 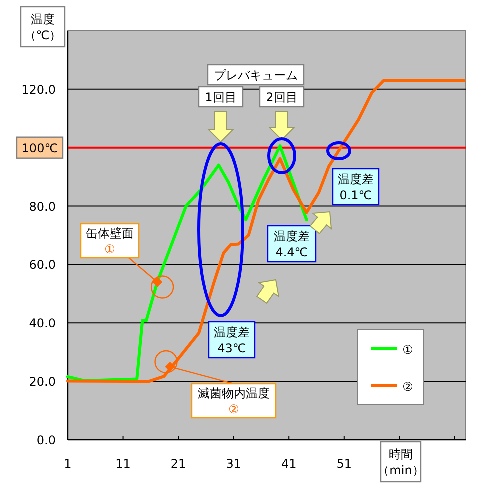 I want to click on annotation: 1回目, so click(x=221, y=97).